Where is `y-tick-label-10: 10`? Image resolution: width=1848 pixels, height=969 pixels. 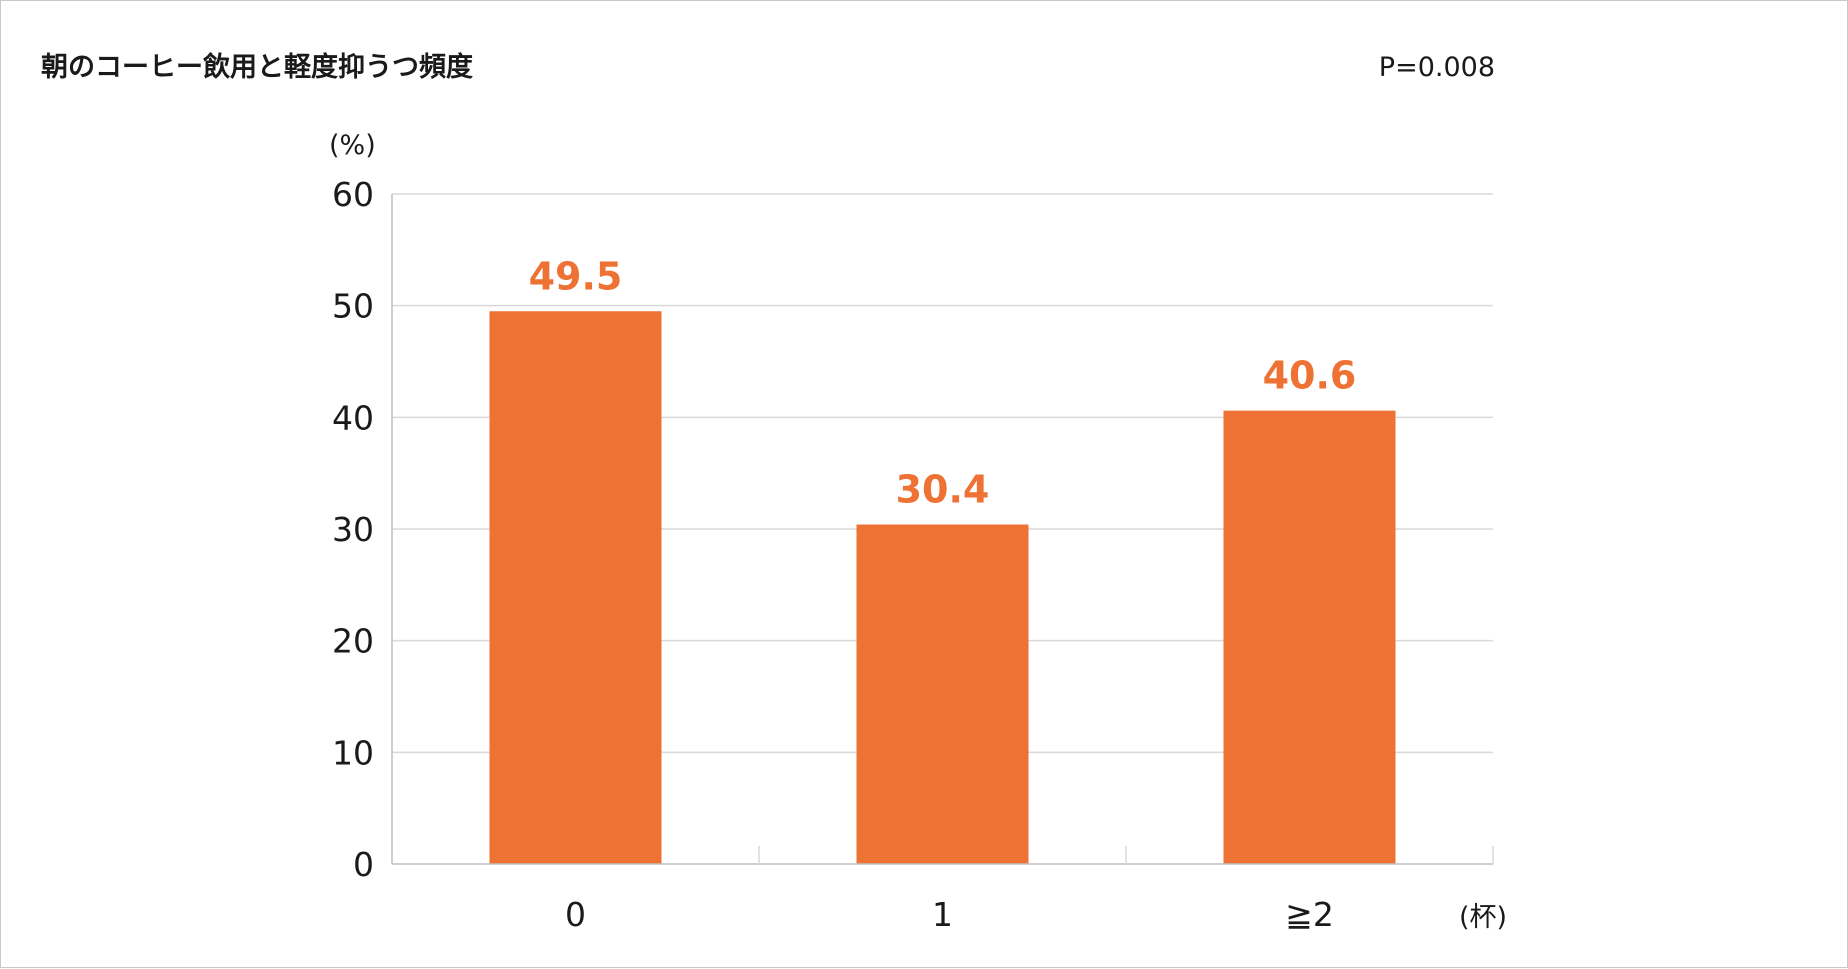
y-tick-label-10: 10 is located at coordinates (353, 752).